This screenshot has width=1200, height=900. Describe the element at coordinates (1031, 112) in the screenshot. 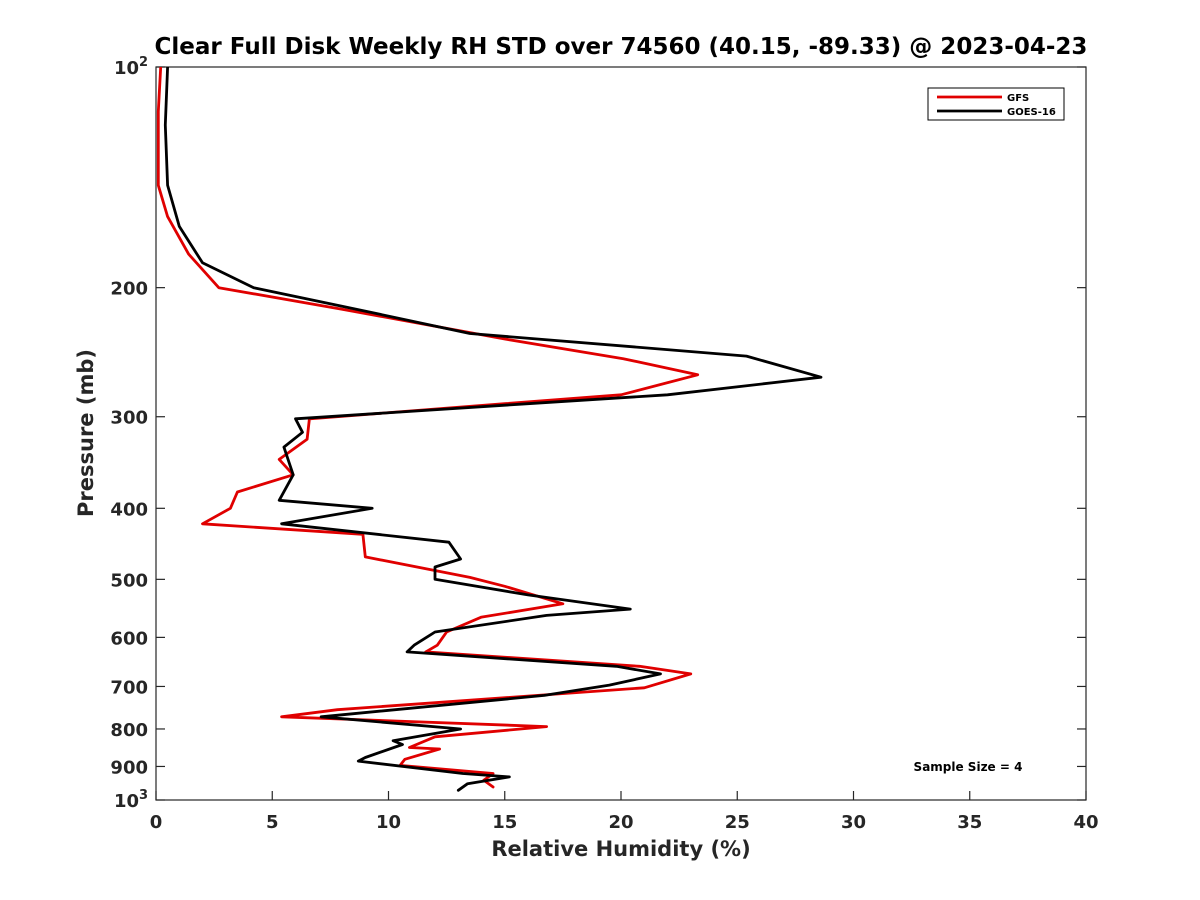

I see `legend-entry-label: GOES-16` at that location.